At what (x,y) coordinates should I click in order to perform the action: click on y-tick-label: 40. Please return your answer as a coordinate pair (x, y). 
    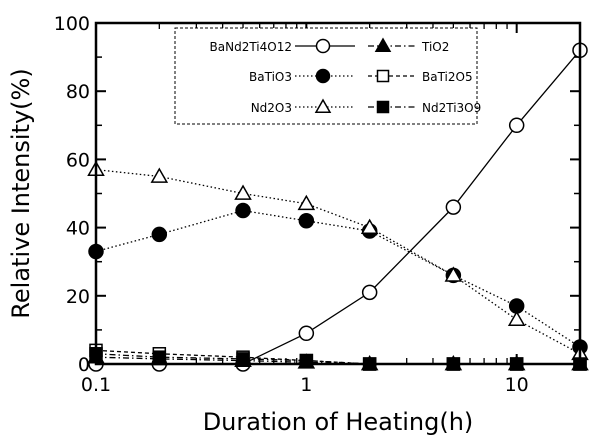
    Looking at the image, I should click on (78, 229).